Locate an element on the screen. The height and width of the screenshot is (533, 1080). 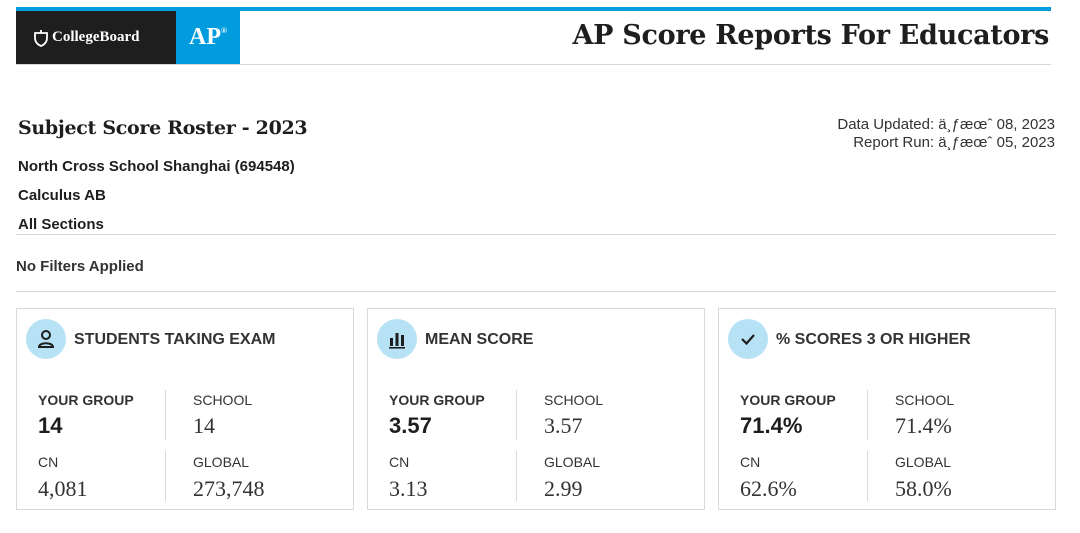
report-title: Subject Score Roster - 2023 is located at coordinates (163, 128).